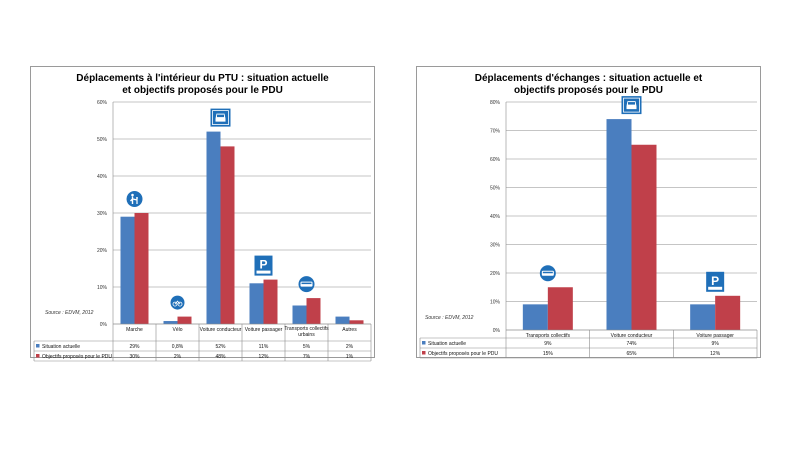  Describe the element at coordinates (548, 354) in the screenshot. I see `data-label: 15%` at that location.